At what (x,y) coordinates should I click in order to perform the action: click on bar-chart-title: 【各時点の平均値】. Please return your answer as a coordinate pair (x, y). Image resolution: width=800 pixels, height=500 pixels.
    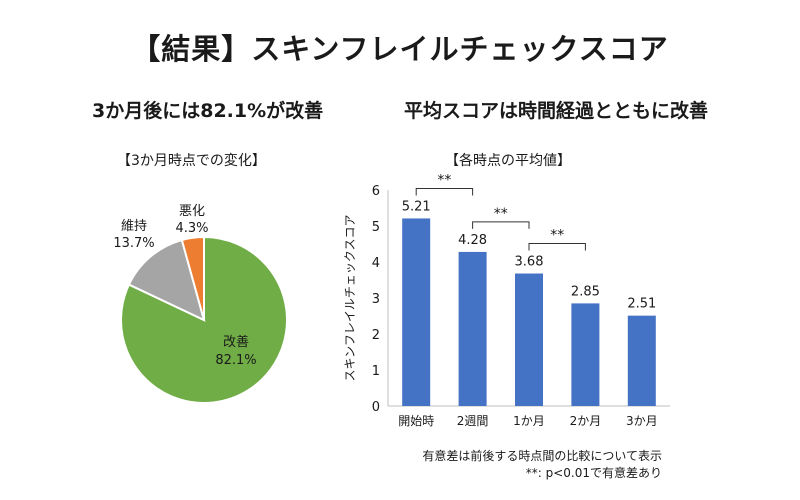
    Looking at the image, I should click on (508, 161).